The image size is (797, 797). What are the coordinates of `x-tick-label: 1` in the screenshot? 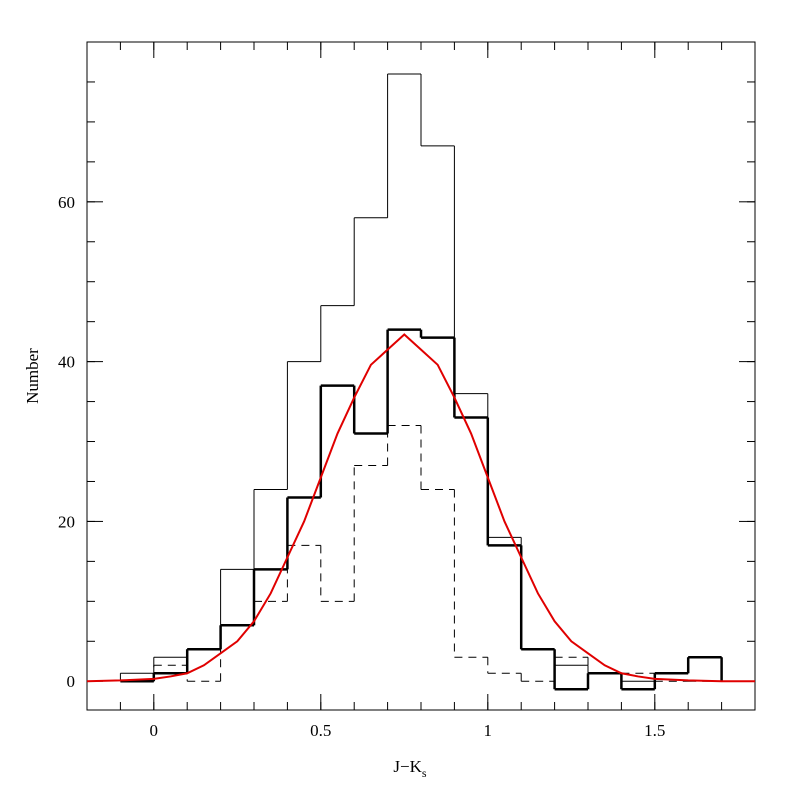 It's located at (488, 730).